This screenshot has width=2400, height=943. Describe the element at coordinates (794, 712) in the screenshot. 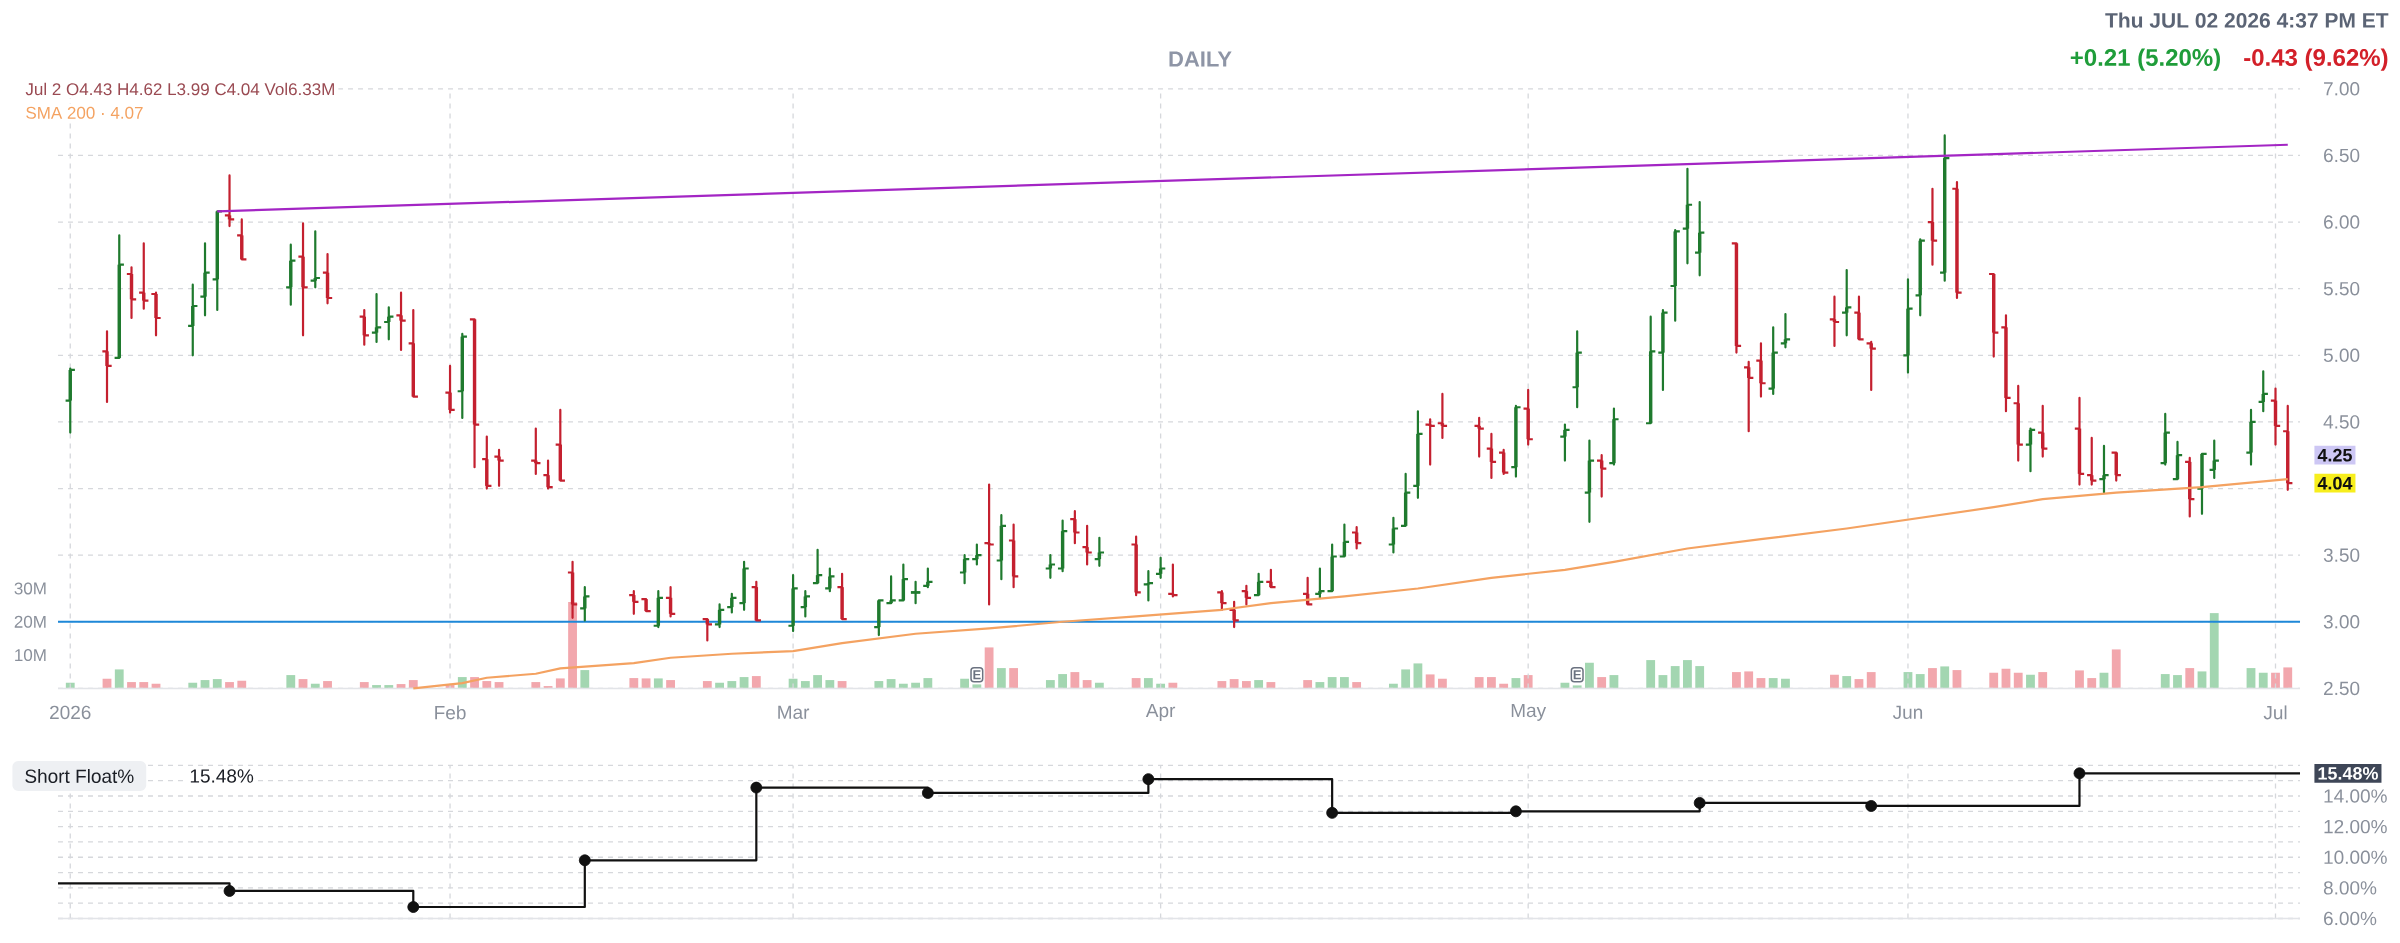

I see `x-tick-label: Mar` at that location.